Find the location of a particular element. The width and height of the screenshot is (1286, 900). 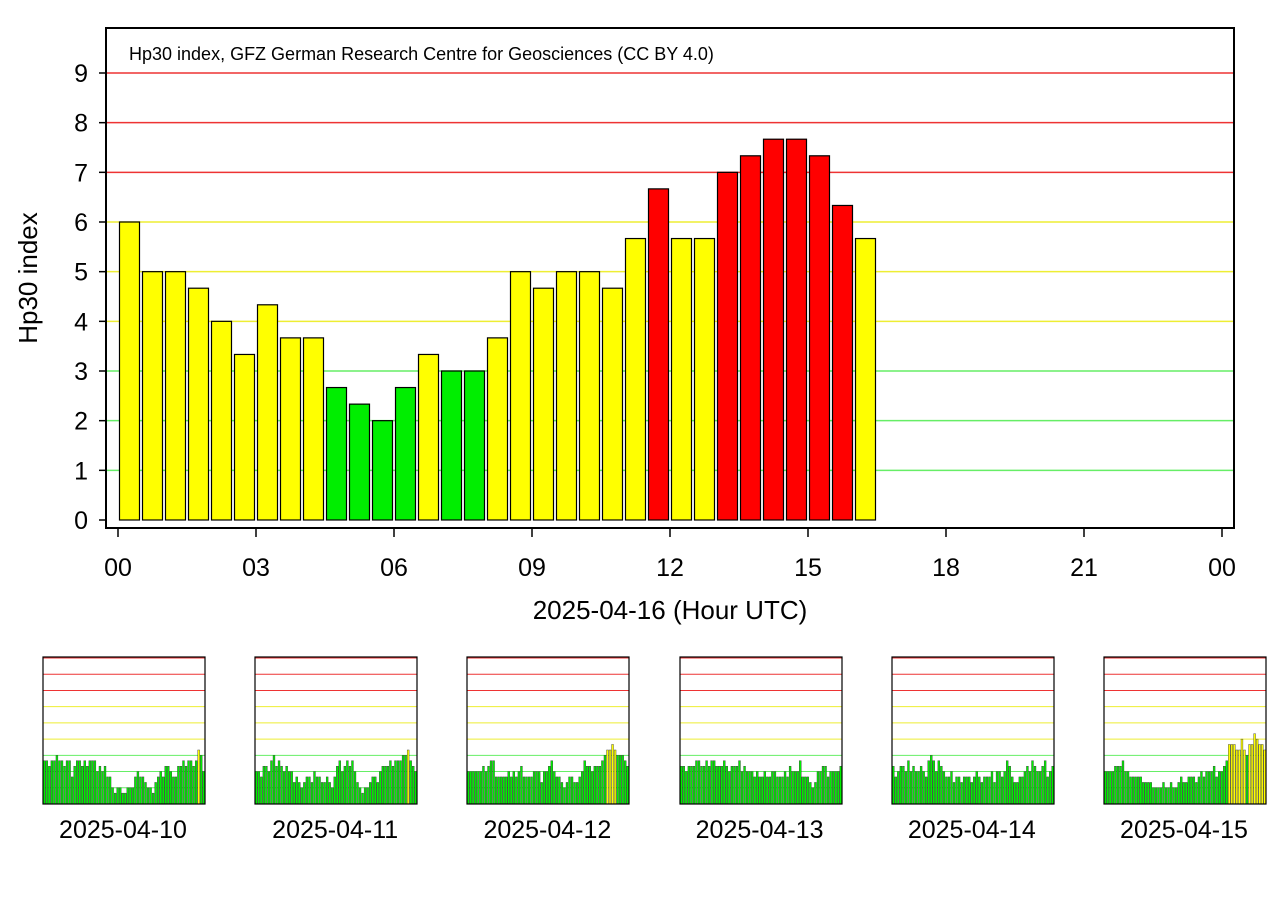

x-tick-label: 06 is located at coordinates (394, 568).